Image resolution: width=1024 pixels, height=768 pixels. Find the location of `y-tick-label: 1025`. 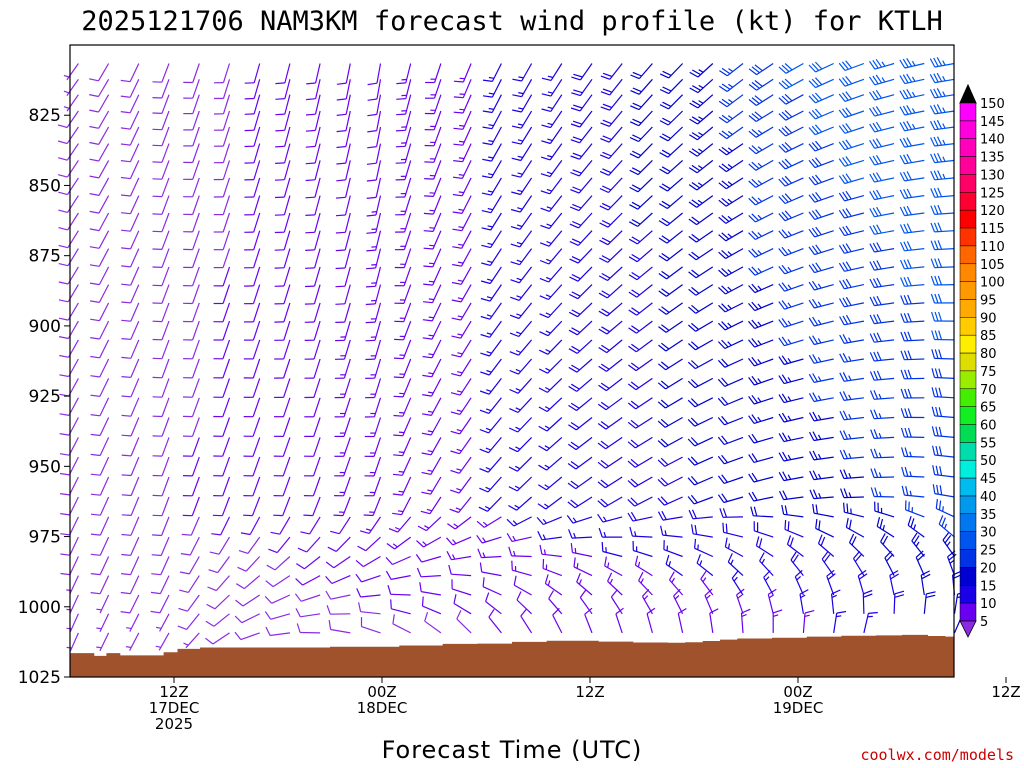

y-tick-label: 1025 is located at coordinates (39, 678).